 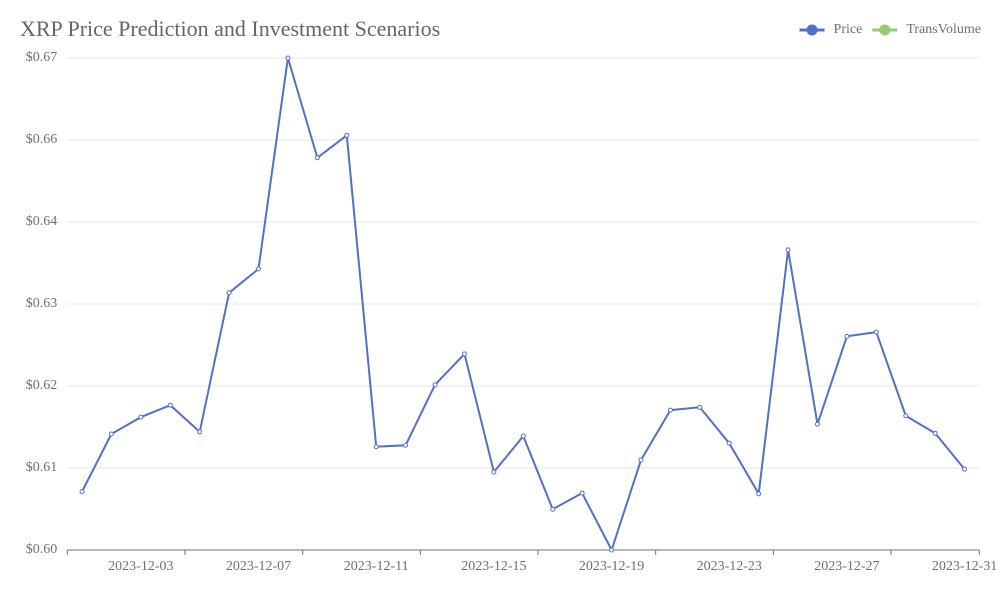 I want to click on y-tick-label: $0.64, so click(x=42, y=221).